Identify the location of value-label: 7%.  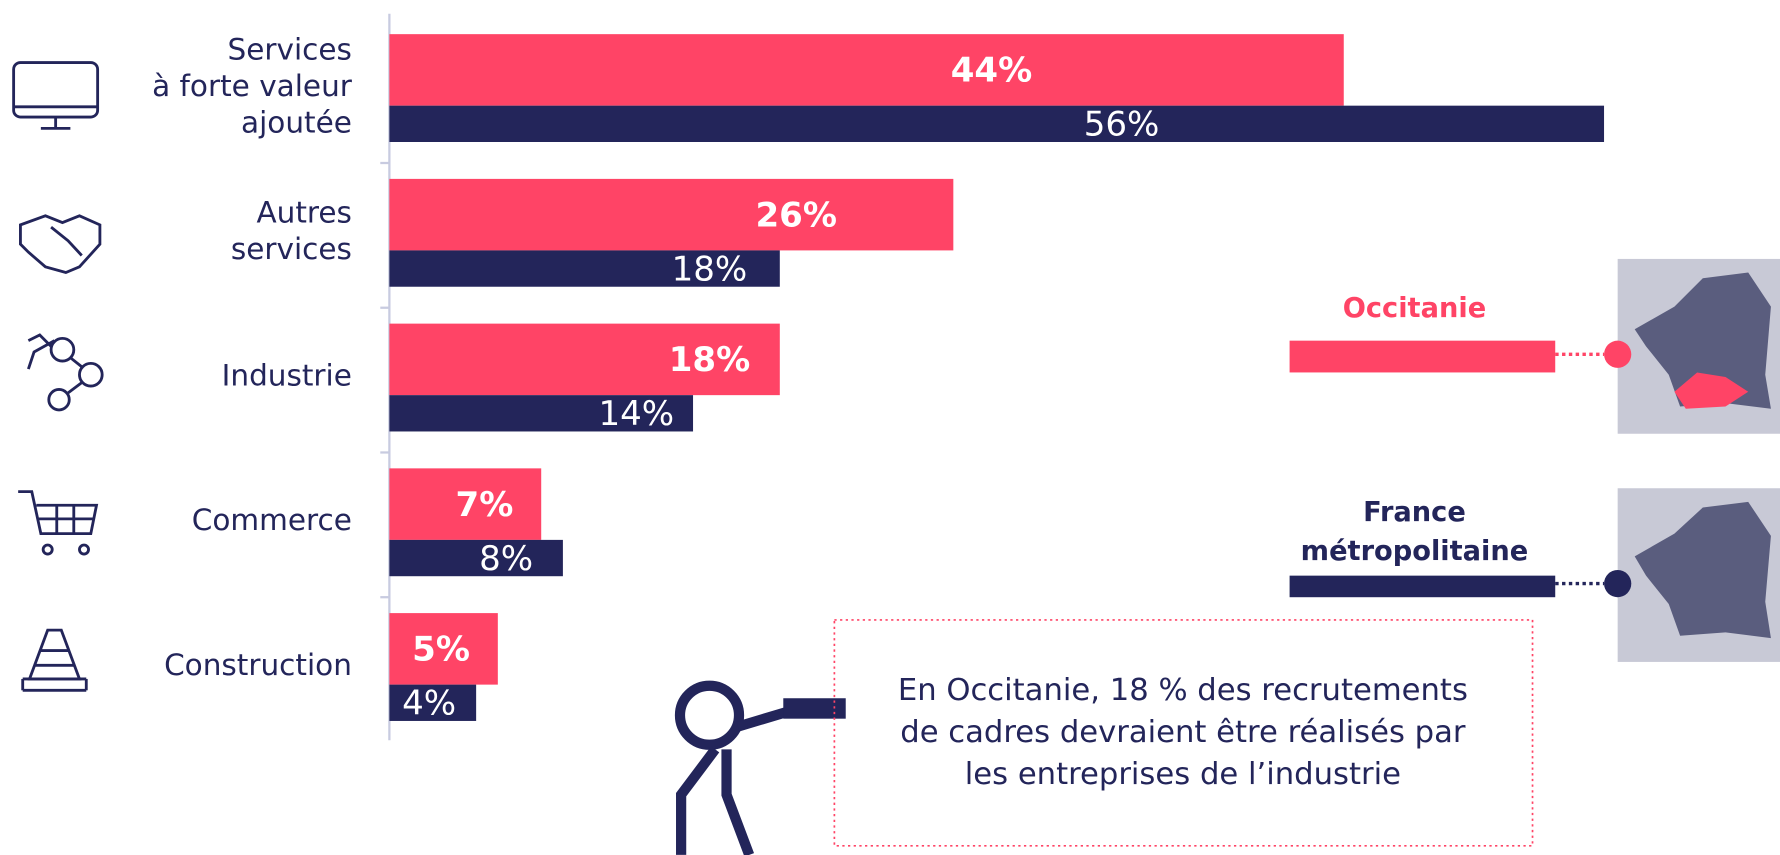
(485, 505).